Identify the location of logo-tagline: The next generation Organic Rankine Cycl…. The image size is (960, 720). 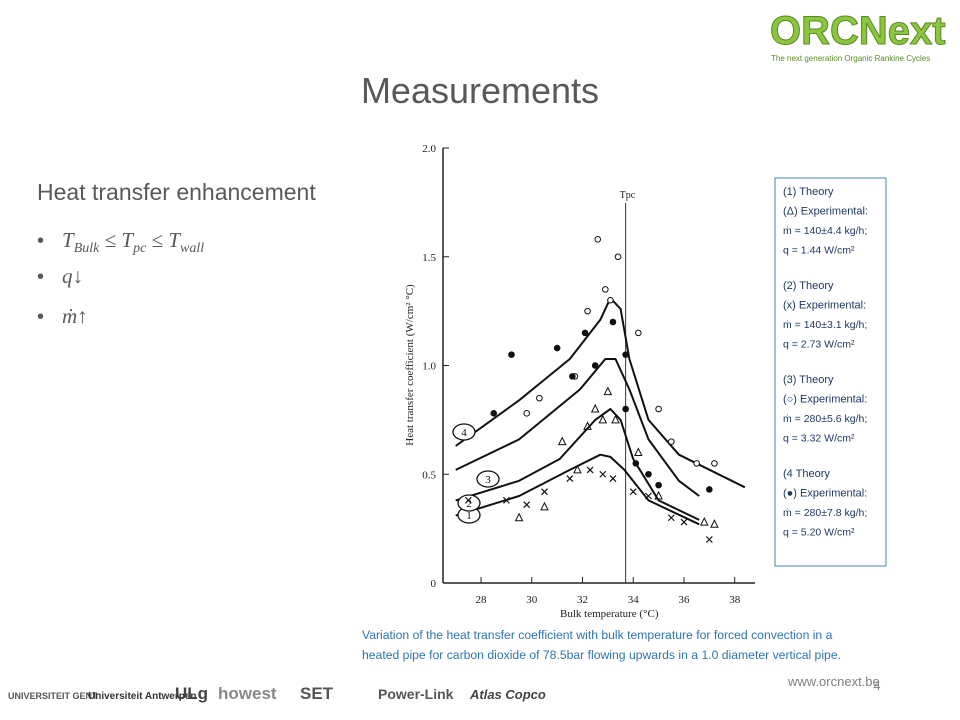
(850, 58).